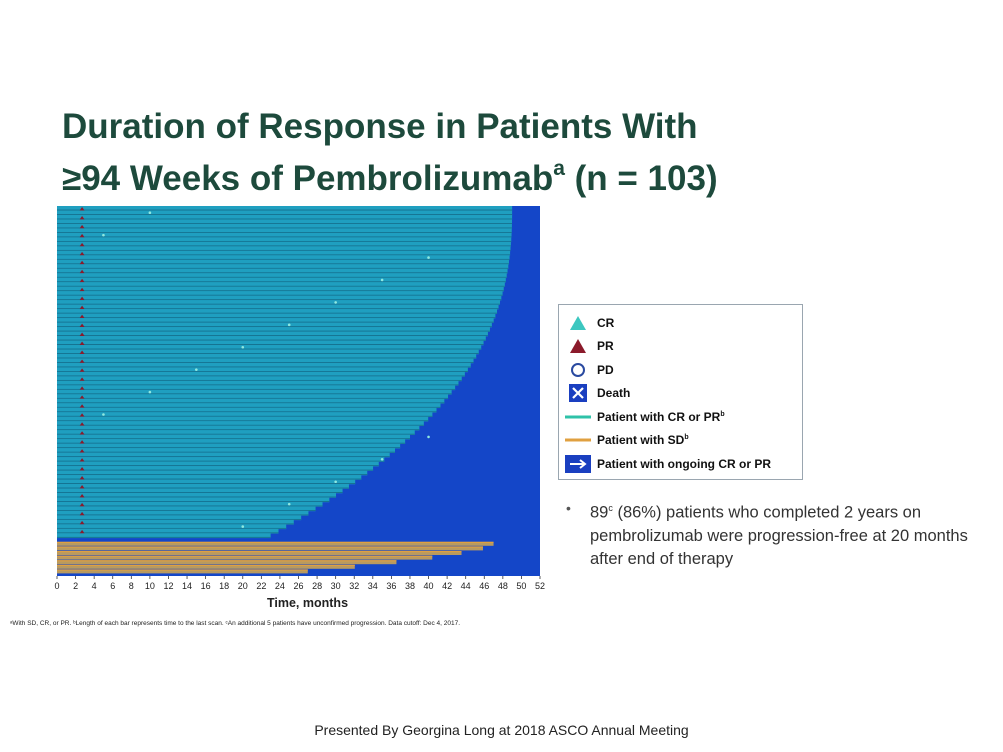 This screenshot has height=752, width=1003. What do you see at coordinates (308, 178) in the screenshot?
I see `title-line-2-main: ≥94 Weeks of Pembrolizumab` at bounding box center [308, 178].